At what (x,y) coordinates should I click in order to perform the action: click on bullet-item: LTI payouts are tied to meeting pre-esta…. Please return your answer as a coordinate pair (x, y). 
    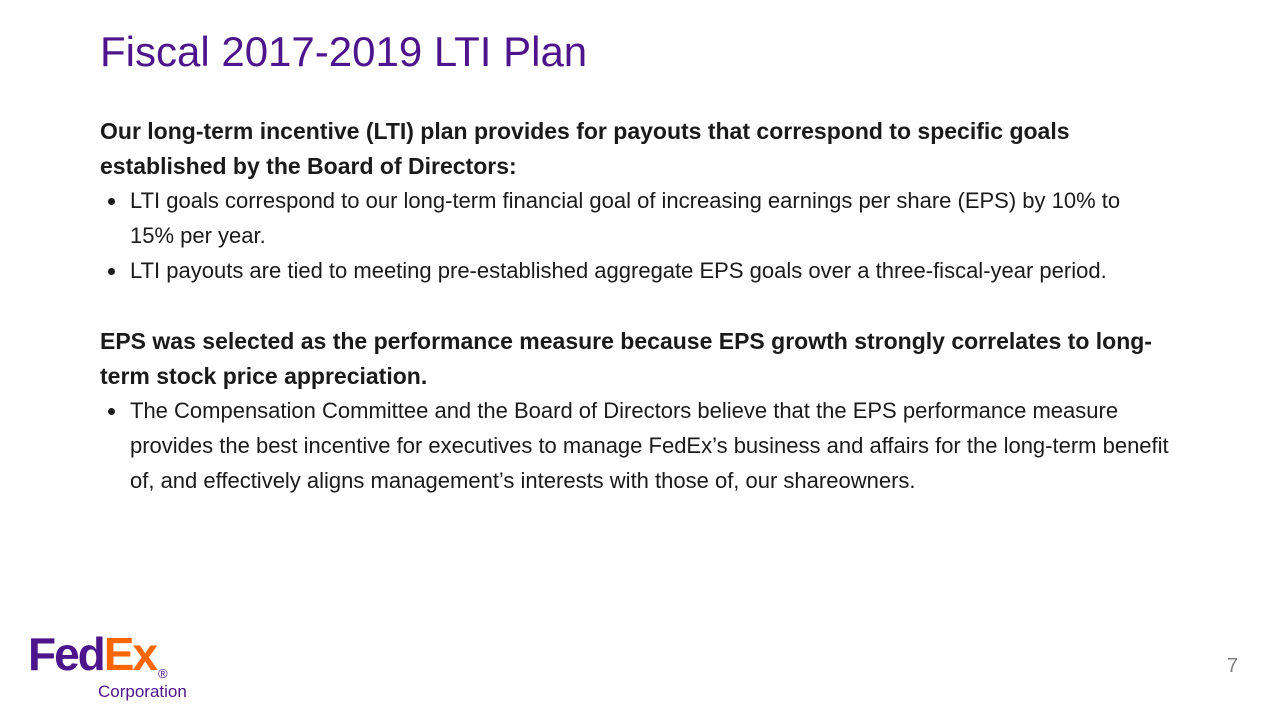
    Looking at the image, I should click on (649, 271).